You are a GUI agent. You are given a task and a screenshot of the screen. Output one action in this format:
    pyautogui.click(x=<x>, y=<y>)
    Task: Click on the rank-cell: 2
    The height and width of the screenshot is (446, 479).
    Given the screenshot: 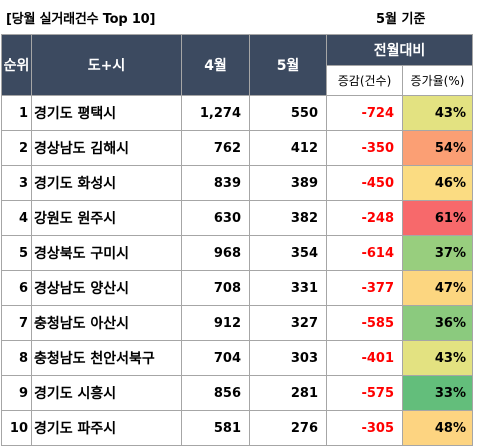 What is the action you would take?
    pyautogui.click(x=16, y=148)
    